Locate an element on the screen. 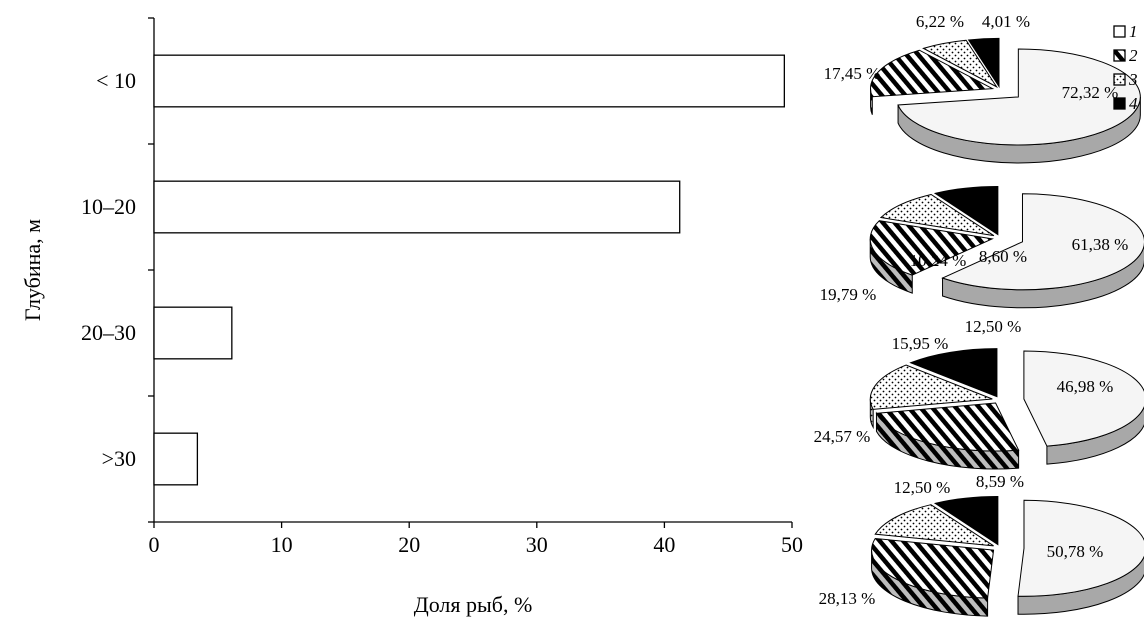 Image resolution: width=1144 pixels, height=624 pixels. pie-chart: 61,38 % 19,79 % 10,24 % 8,60 % is located at coordinates (982, 247).